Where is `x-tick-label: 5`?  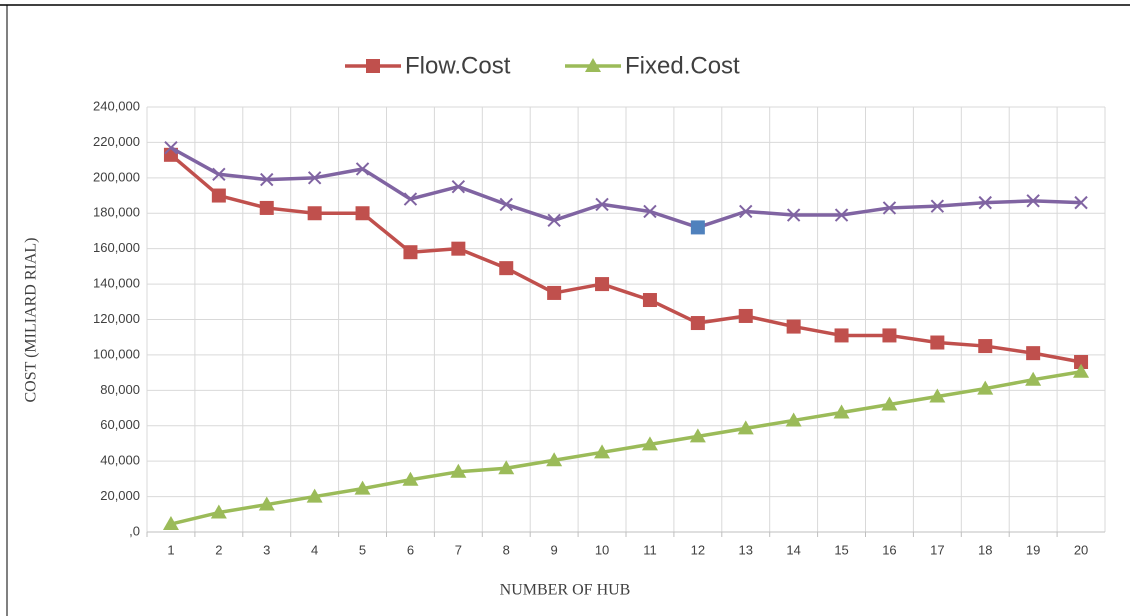
x-tick-label: 5 is located at coordinates (362, 549).